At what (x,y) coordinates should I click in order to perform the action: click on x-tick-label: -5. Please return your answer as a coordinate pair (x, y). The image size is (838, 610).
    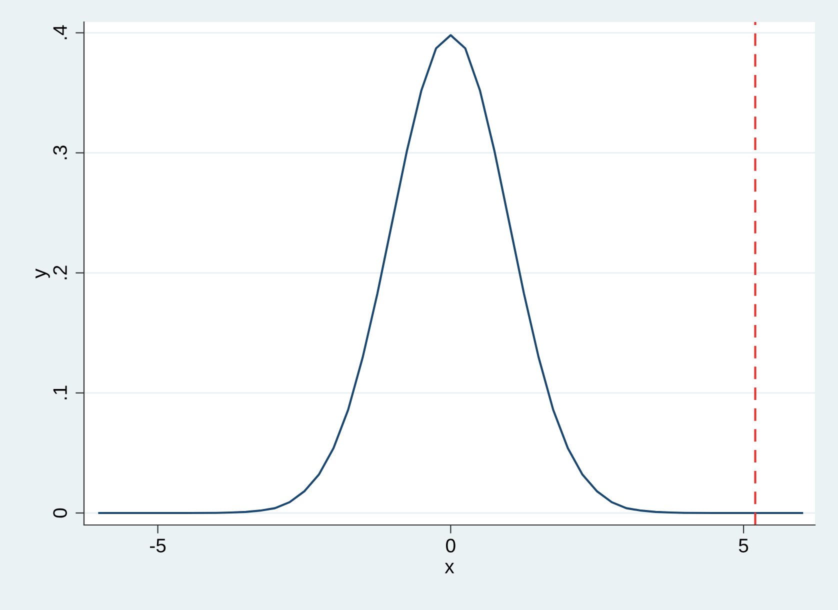
    Looking at the image, I should click on (158, 545).